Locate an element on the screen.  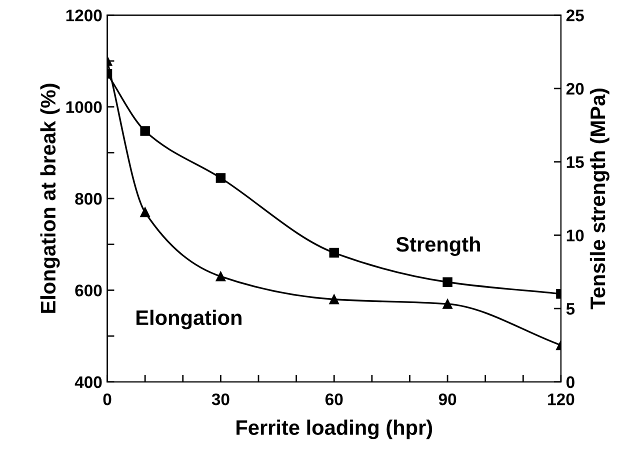
x-tick-label: 60 is located at coordinates (334, 399).